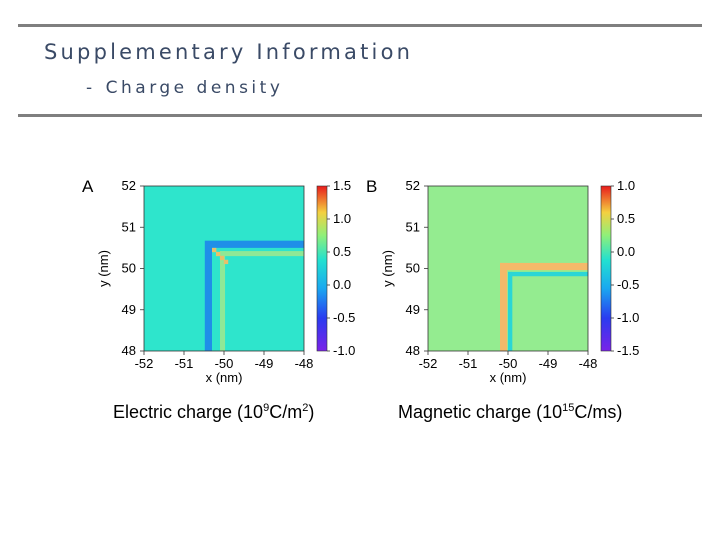  What do you see at coordinates (88, 186) in the screenshot?
I see `panel-label: A` at bounding box center [88, 186].